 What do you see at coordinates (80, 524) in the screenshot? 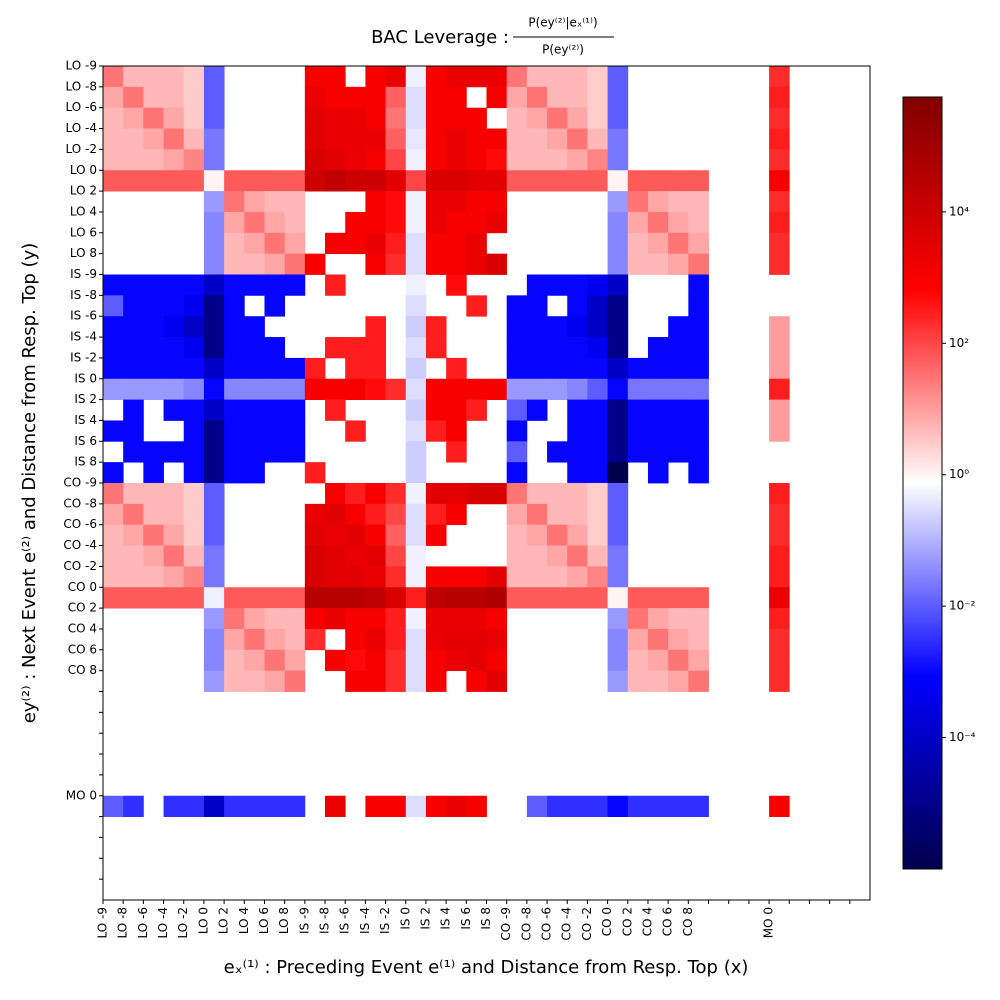
I see `y-tick-label: CO -6` at bounding box center [80, 524].